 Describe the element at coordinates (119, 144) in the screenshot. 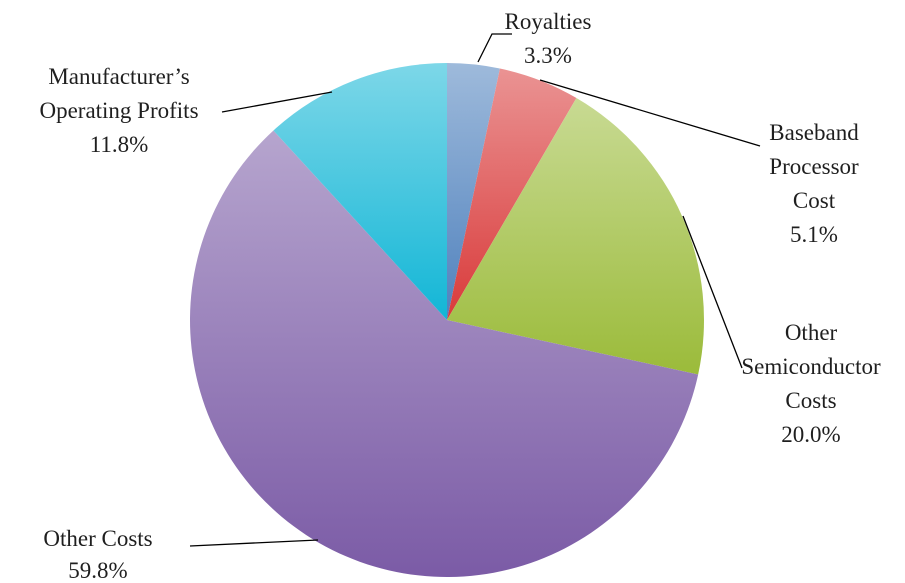

I see `value-label: 11.8%` at that location.